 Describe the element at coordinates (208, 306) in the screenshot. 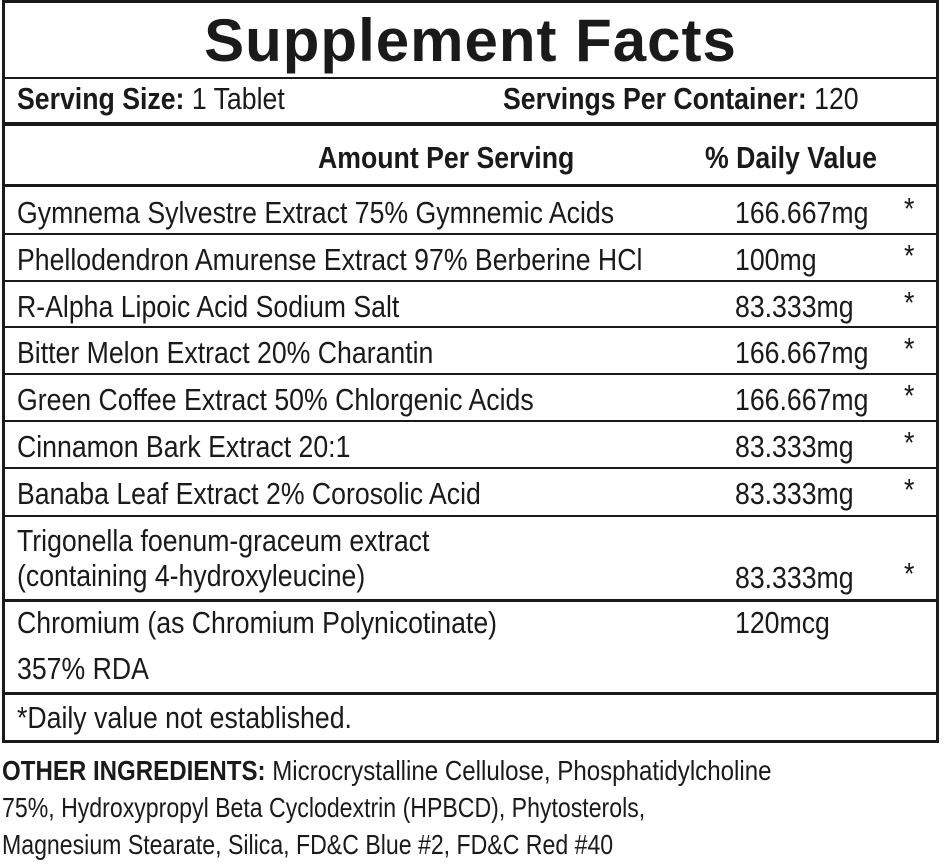

I see `ingredient-name: R-Alpha Lipoic Acid Sodium Salt` at that location.